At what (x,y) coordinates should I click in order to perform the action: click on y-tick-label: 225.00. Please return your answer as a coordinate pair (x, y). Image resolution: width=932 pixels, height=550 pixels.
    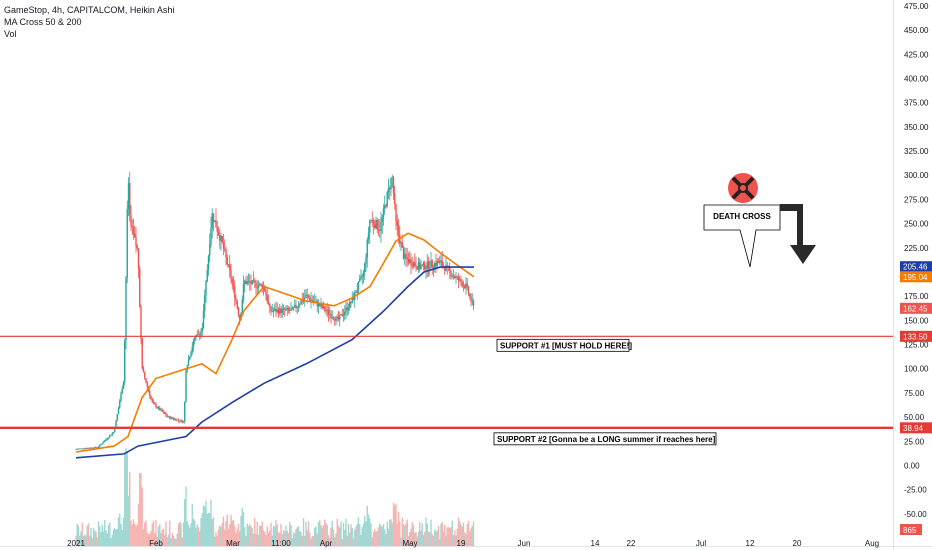
    Looking at the image, I should click on (916, 248).